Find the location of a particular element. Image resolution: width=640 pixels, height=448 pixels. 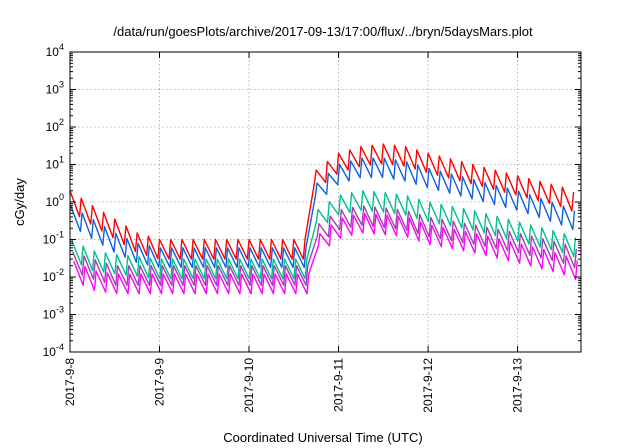

y-tick-label: 10⁻⁴ is located at coordinates (53, 350).